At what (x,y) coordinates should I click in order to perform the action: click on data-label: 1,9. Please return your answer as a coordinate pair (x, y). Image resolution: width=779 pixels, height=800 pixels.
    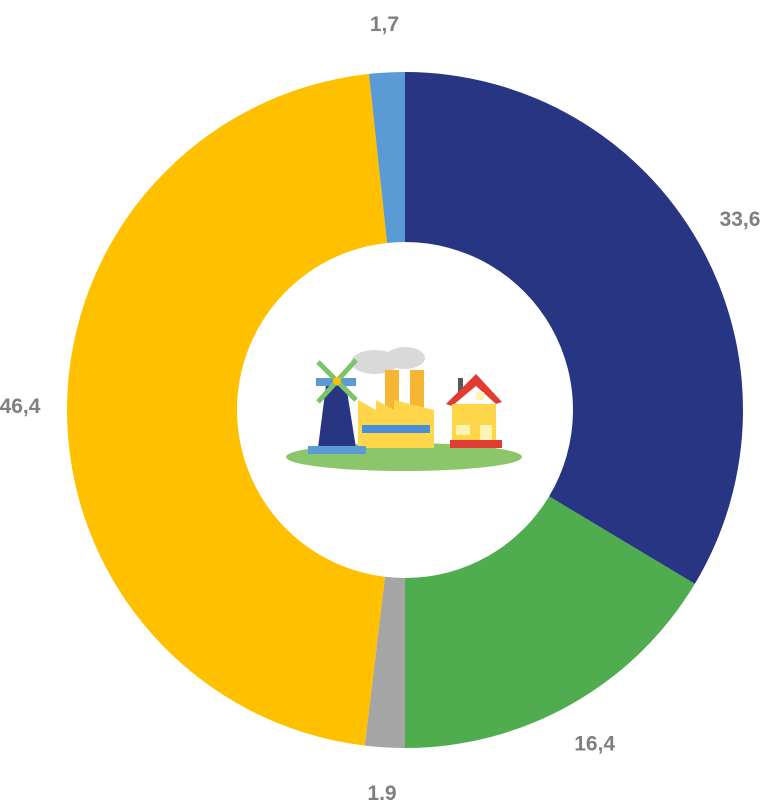
    Looking at the image, I should click on (381, 791).